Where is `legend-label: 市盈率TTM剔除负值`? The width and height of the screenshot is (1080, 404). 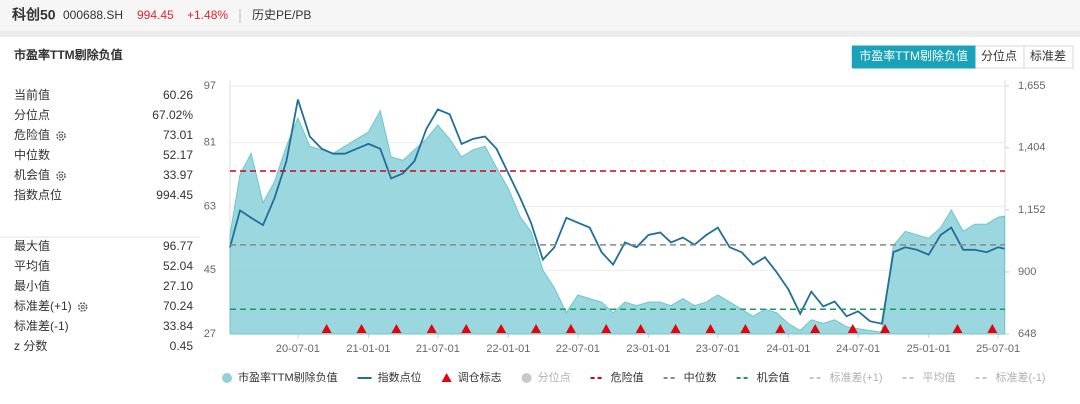 legend-label: 市盈率TTM剔除负值 is located at coordinates (288, 377).